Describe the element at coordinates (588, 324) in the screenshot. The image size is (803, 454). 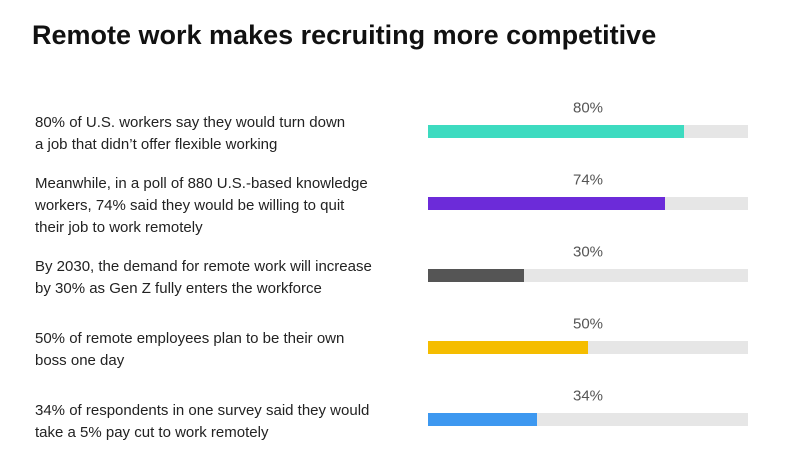
I see `value-label: 50%` at that location.